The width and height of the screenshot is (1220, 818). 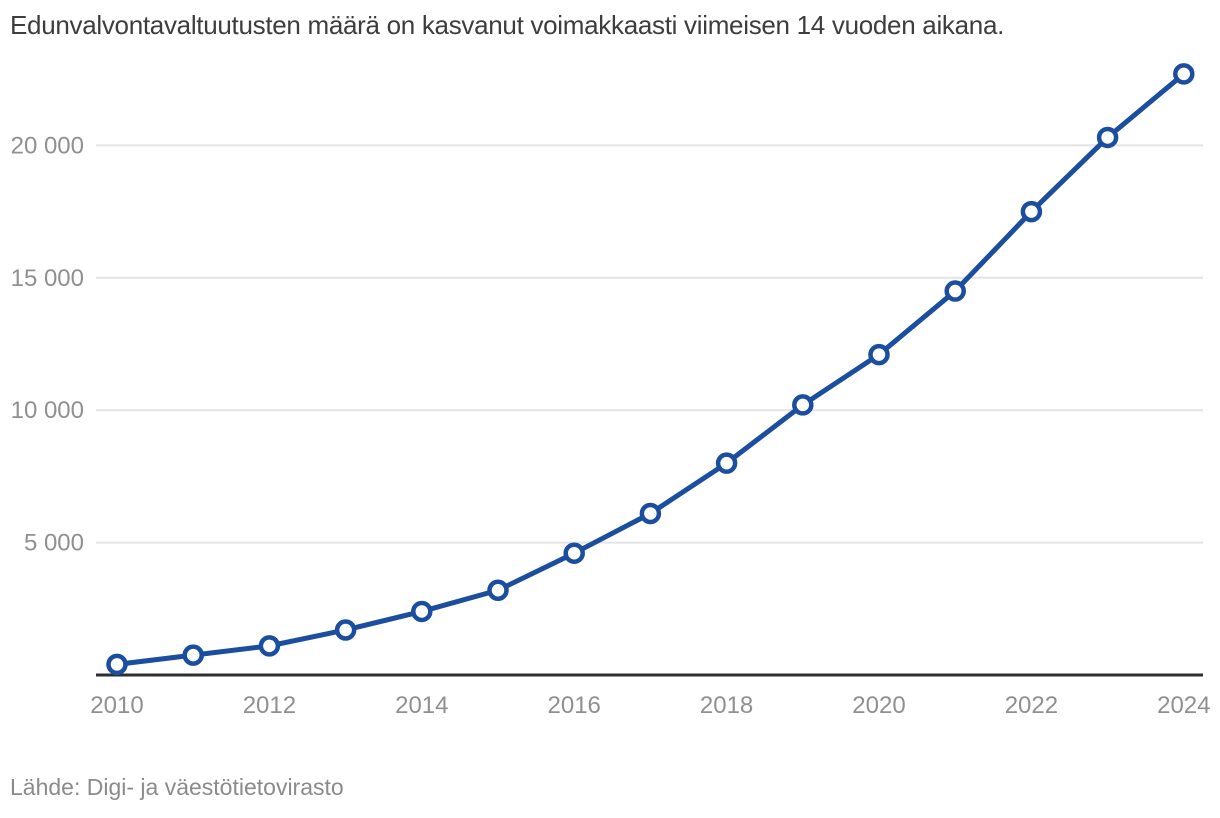 I want to click on x-tick-label: 2020, so click(x=878, y=705).